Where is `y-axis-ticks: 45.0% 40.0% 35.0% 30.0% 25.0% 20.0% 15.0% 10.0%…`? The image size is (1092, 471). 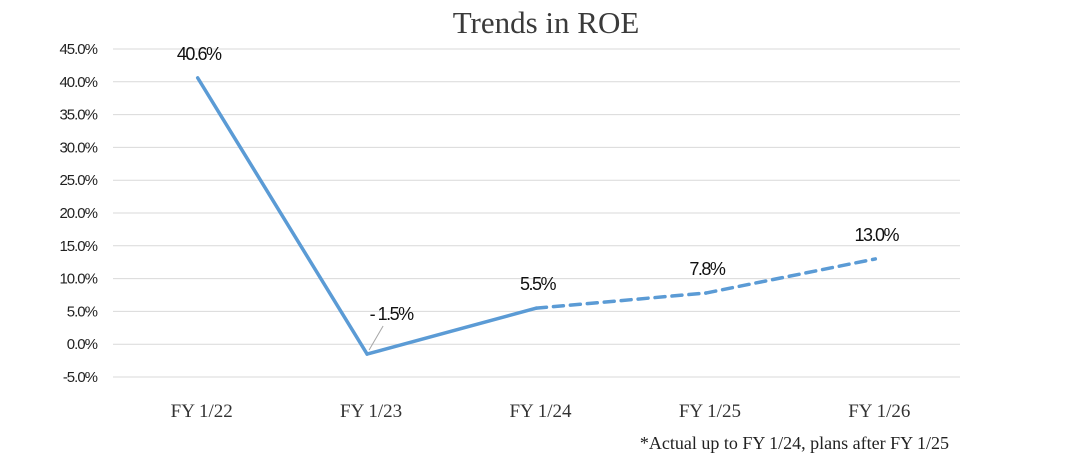 y-axis-ticks: 45.0% 40.0% 35.0% 30.0% 25.0% 20.0% 15.0% 10.0%… is located at coordinates (78, 213).